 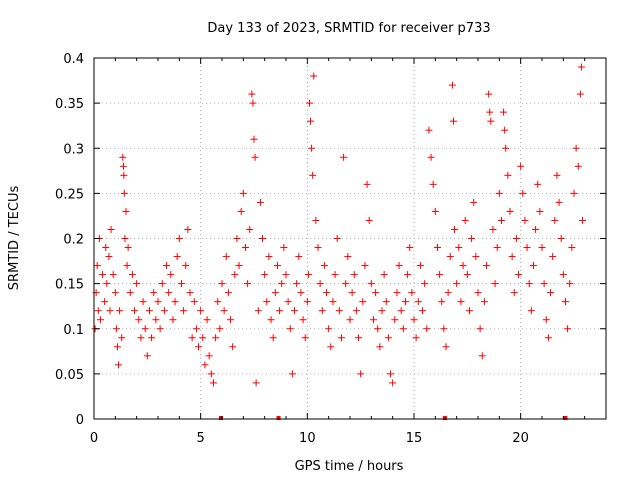 I want to click on y-tick-label: 0.1, so click(x=73, y=330).